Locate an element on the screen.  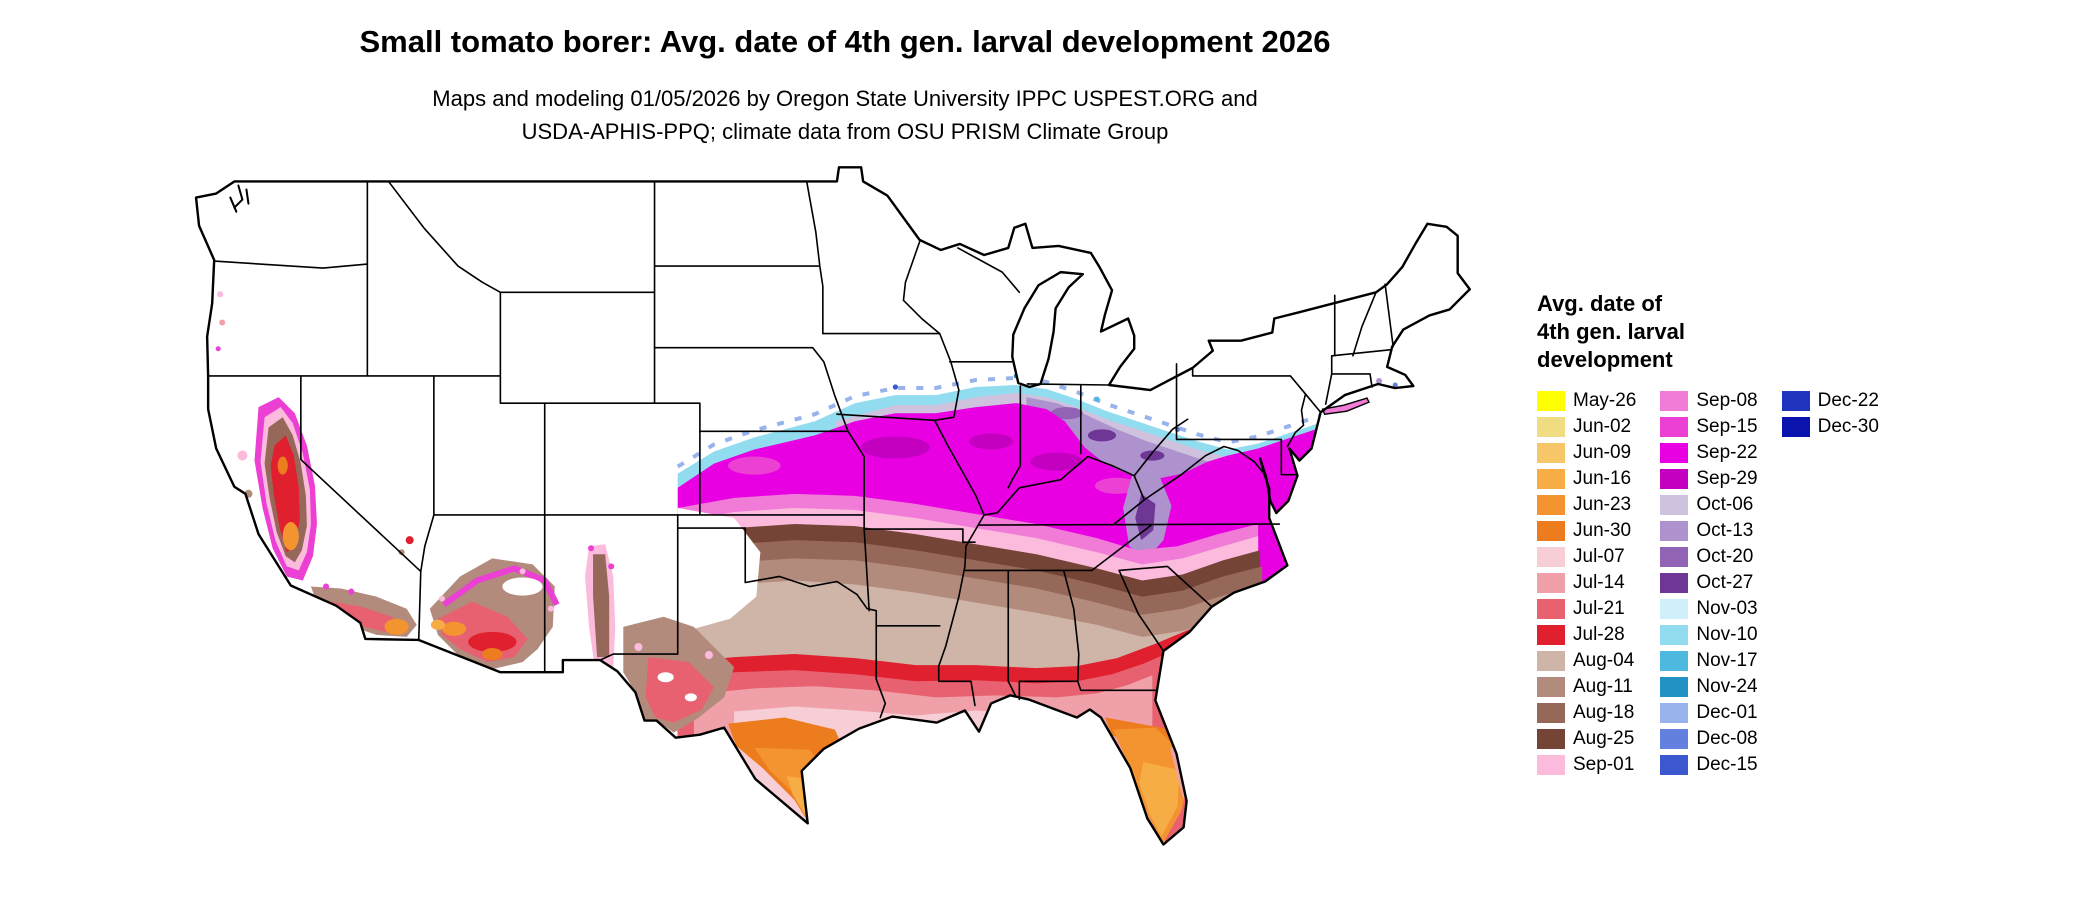
legend-item: Oct-13 is located at coordinates (1708, 531).